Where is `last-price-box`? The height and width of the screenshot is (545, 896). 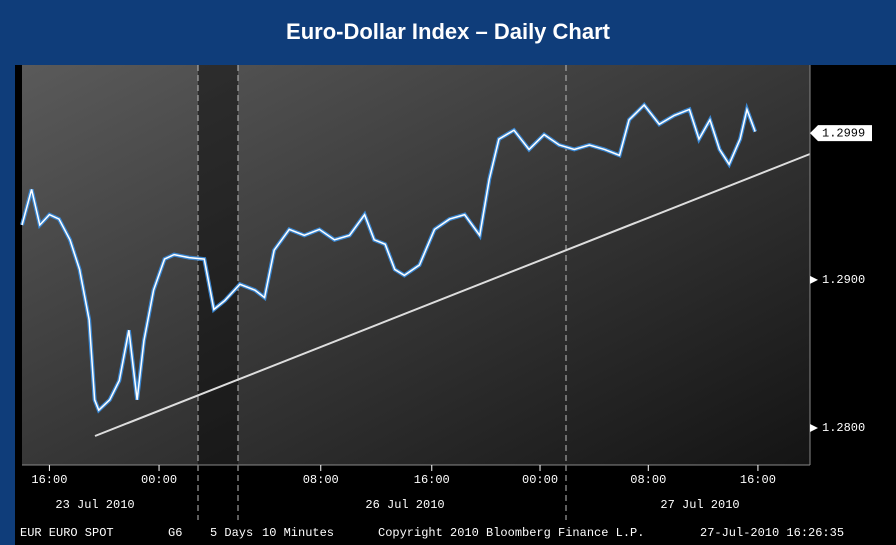
last-price-box is located at coordinates (841, 133).